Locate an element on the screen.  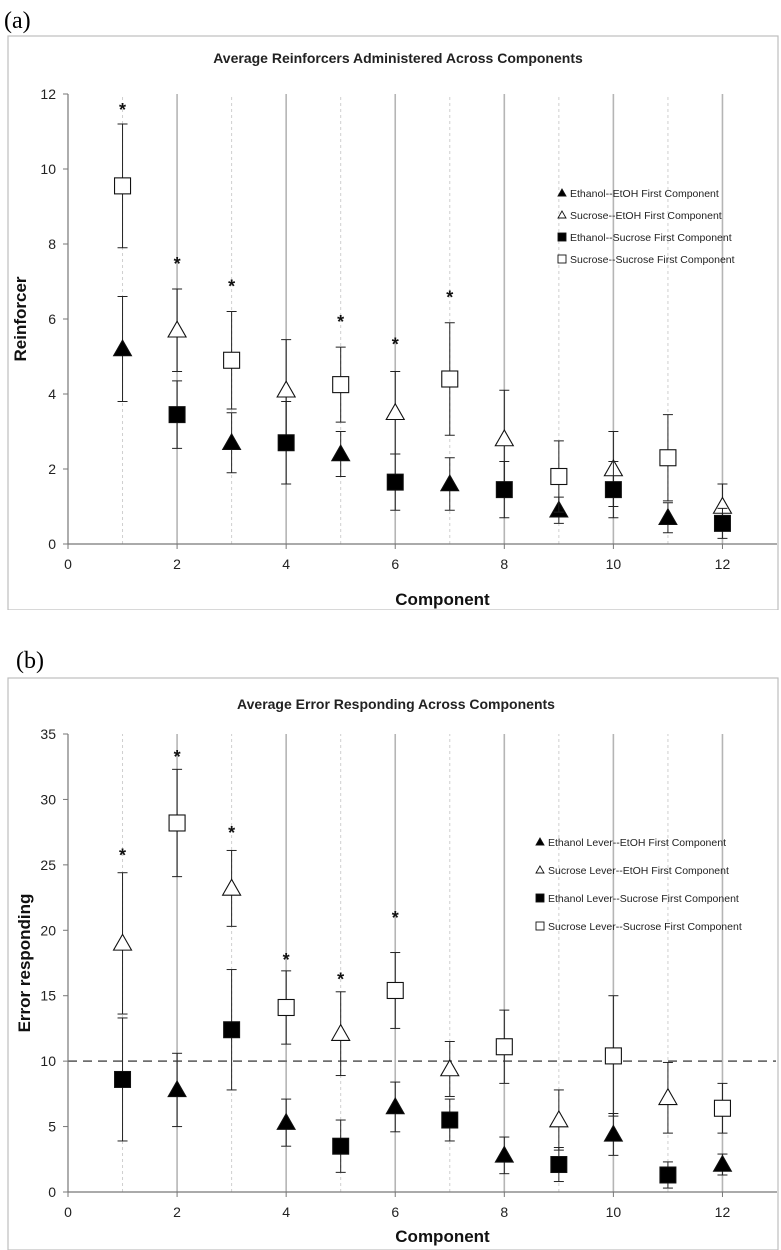
chart0-legend-item: Ethanol--Sucrose First Component is located at coordinates (644, 238).